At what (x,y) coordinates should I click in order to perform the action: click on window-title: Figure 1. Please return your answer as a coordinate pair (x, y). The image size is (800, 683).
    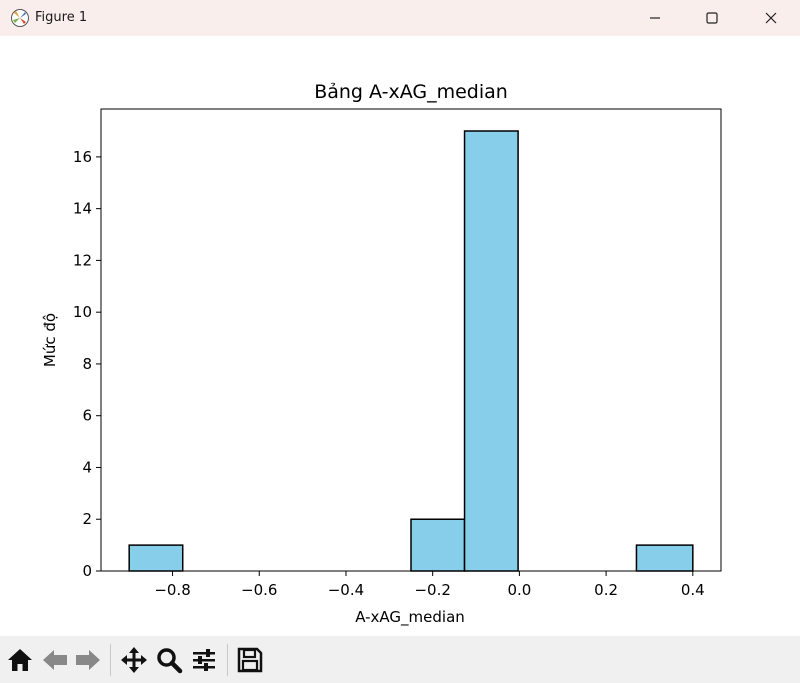
    Looking at the image, I should click on (61, 17).